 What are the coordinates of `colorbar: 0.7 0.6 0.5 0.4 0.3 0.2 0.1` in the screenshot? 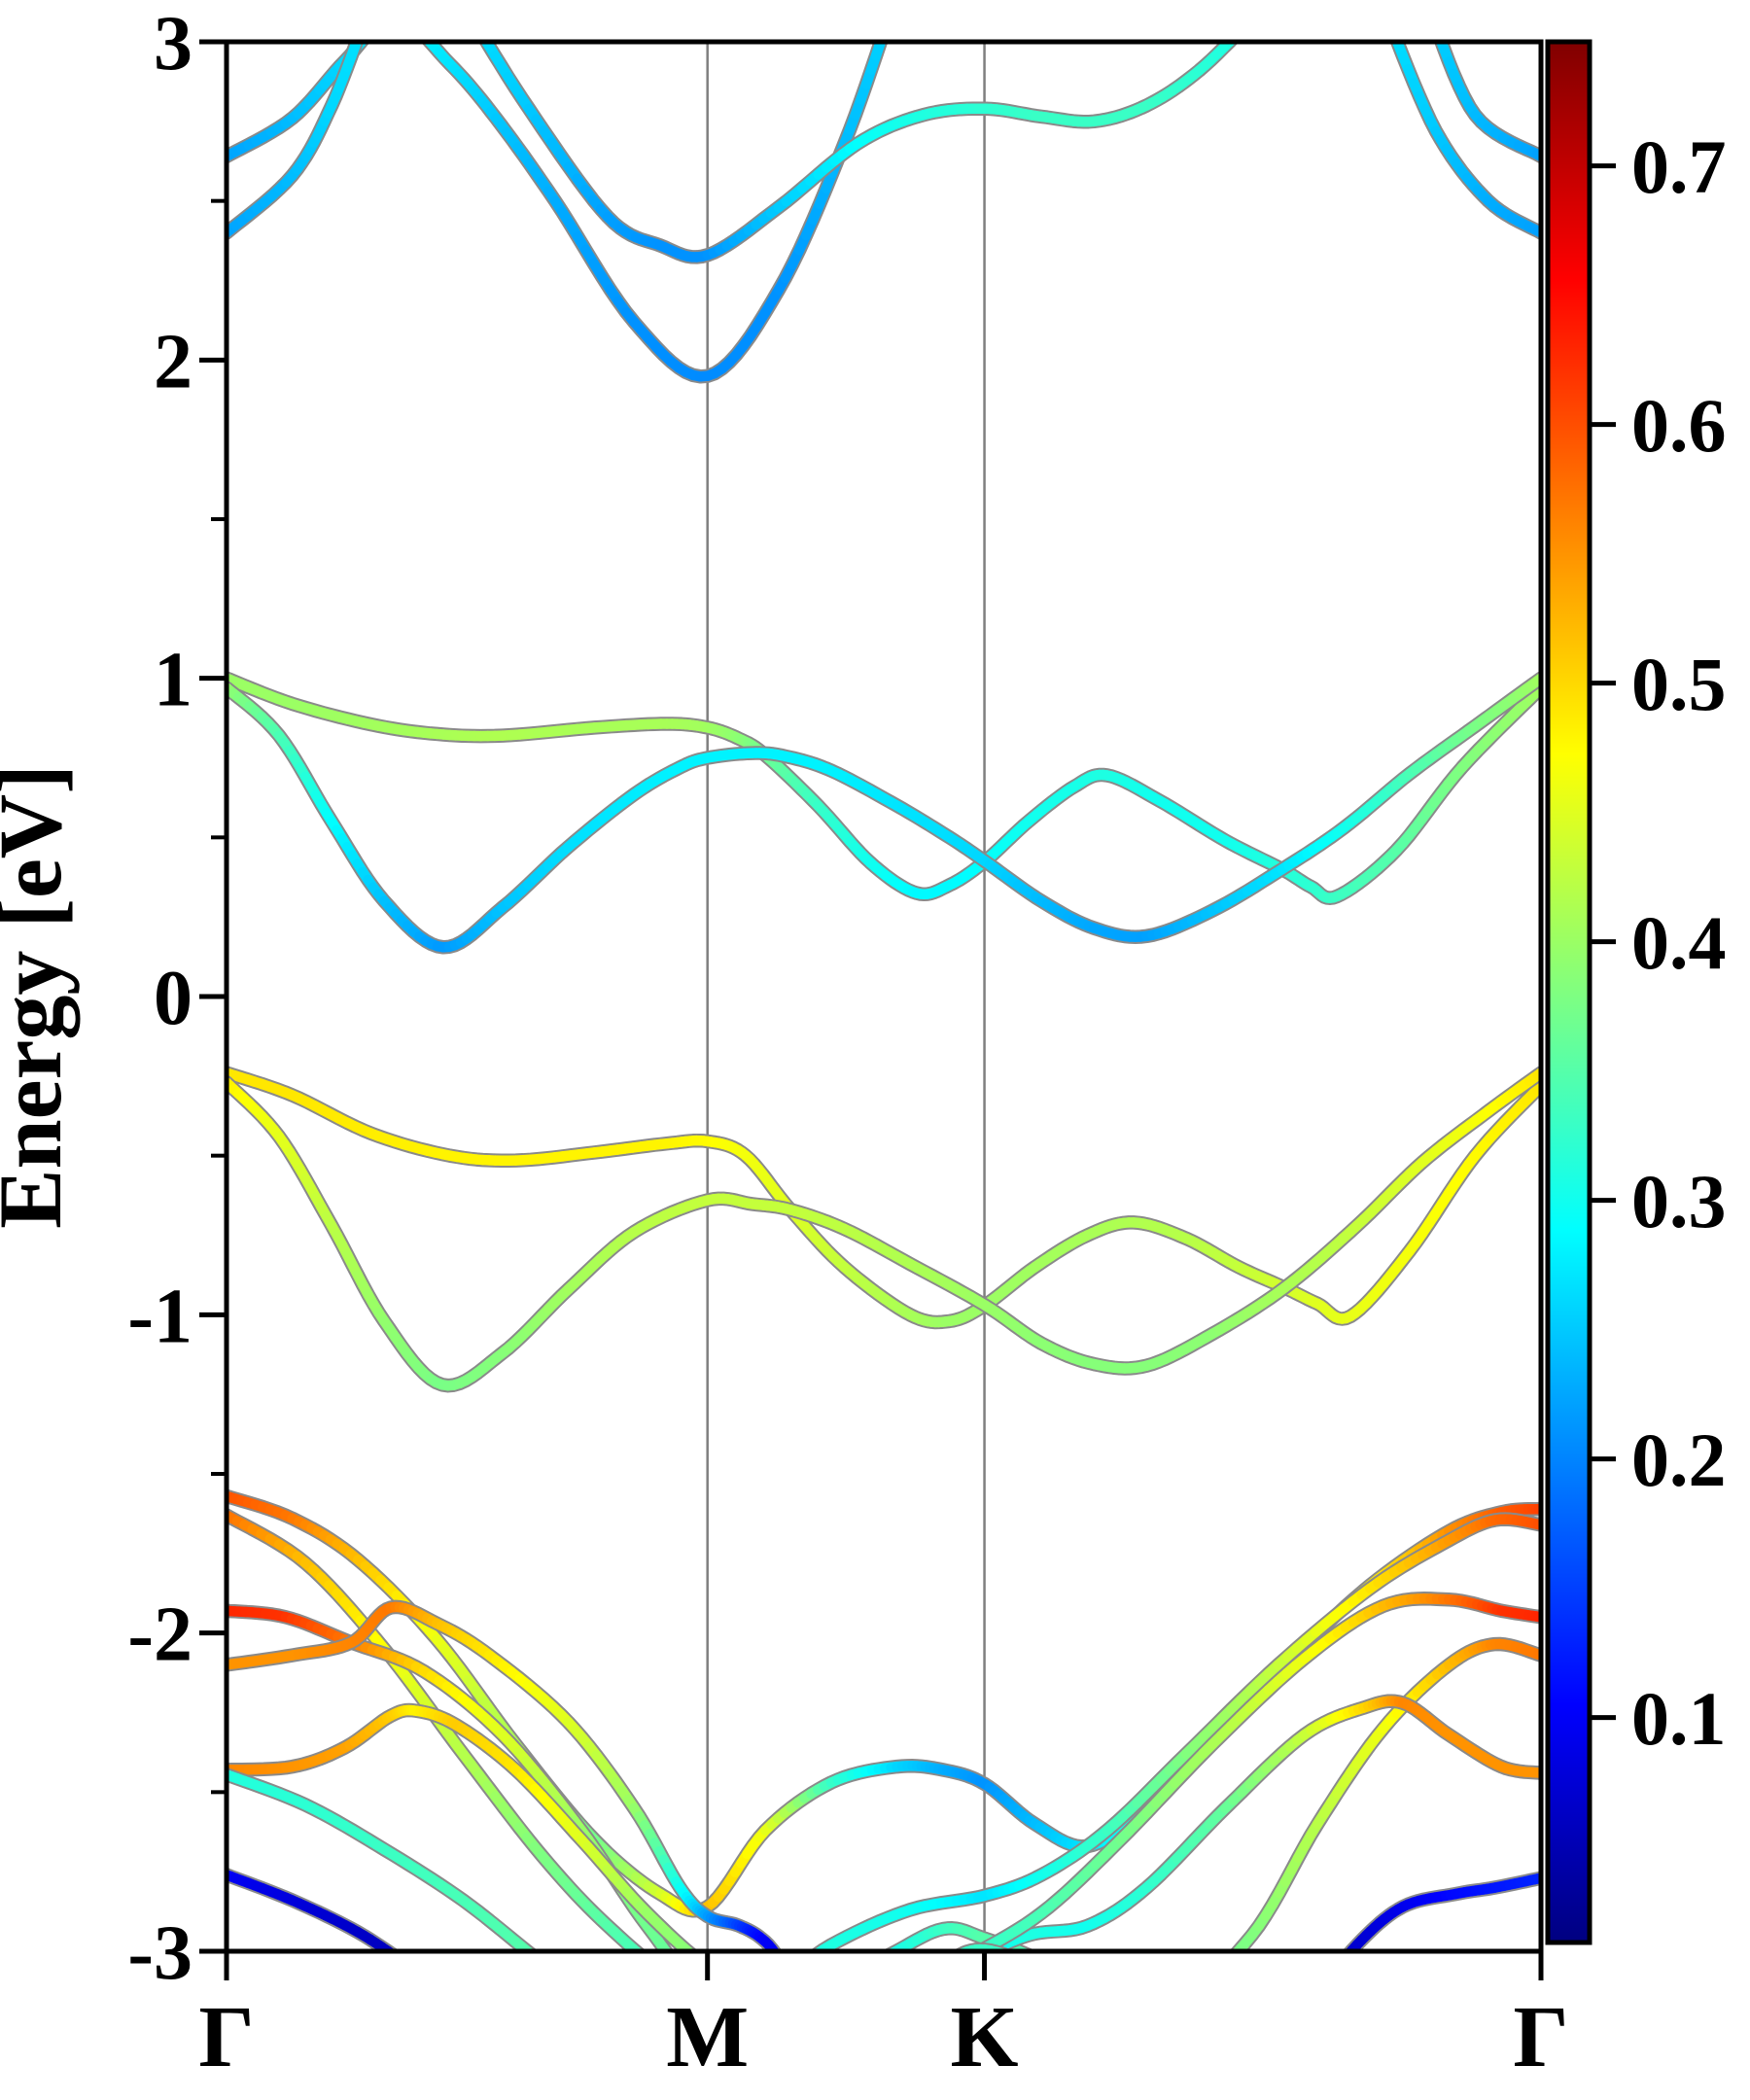 It's located at (1636, 992).